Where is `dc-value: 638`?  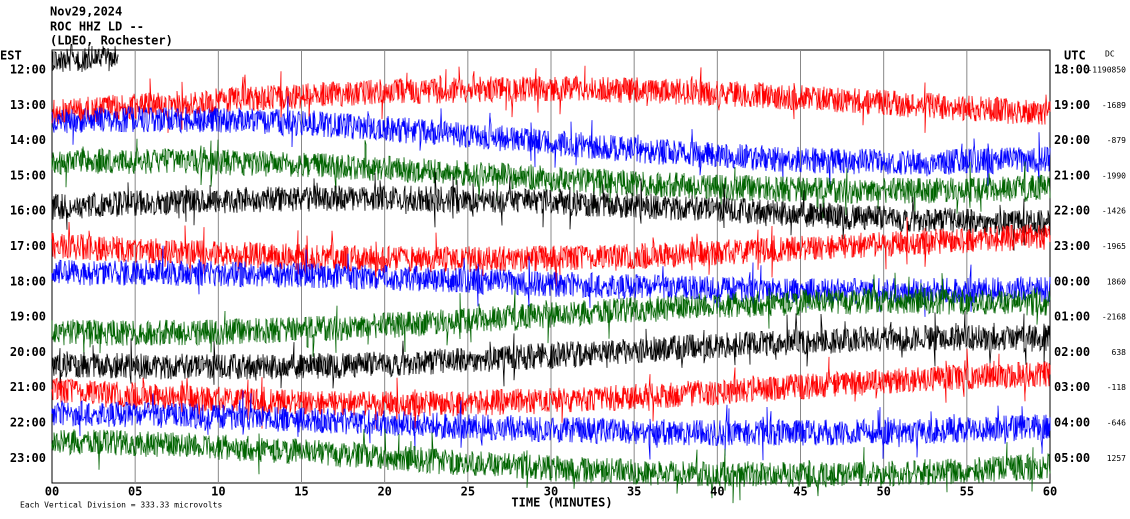
dc-value: 638 is located at coordinates (1119, 352).